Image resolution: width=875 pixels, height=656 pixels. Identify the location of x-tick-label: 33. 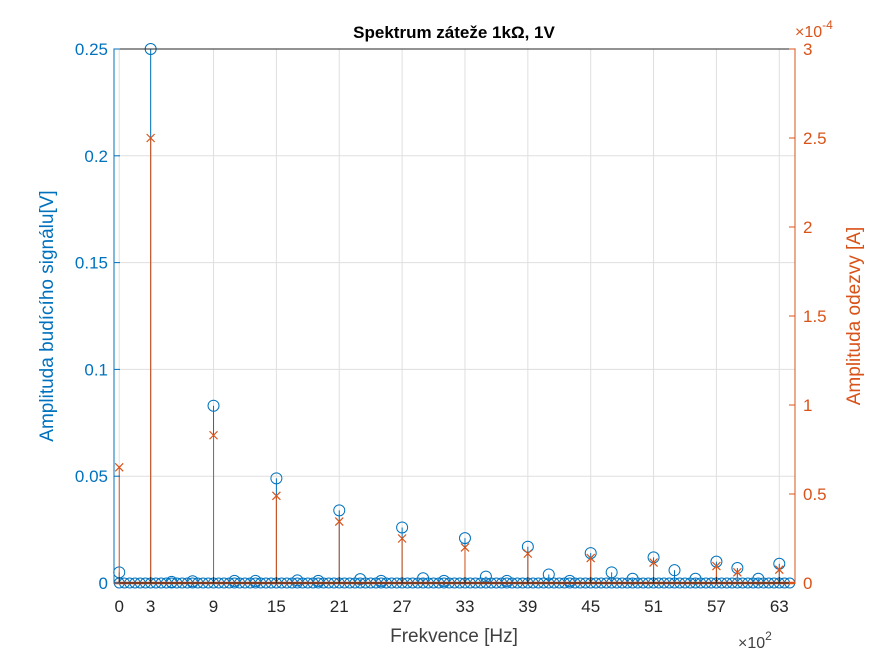
(465, 606).